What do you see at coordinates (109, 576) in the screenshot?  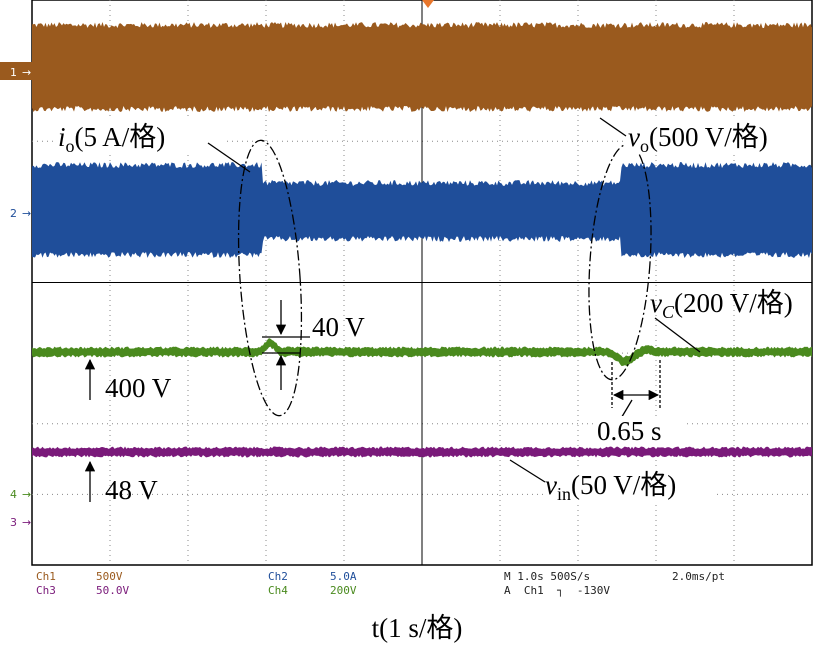 I see `readout-scale: 500V` at bounding box center [109, 576].